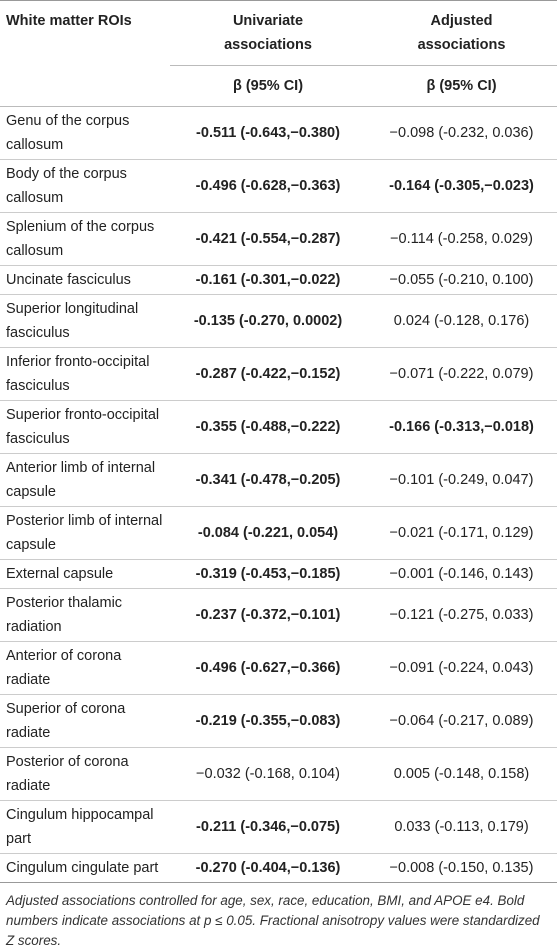 This screenshot has width=557, height=951. What do you see at coordinates (461, 868) in the screenshot?
I see `adjusted-cell: −0.008 (-0.150, 0.135)` at bounding box center [461, 868].